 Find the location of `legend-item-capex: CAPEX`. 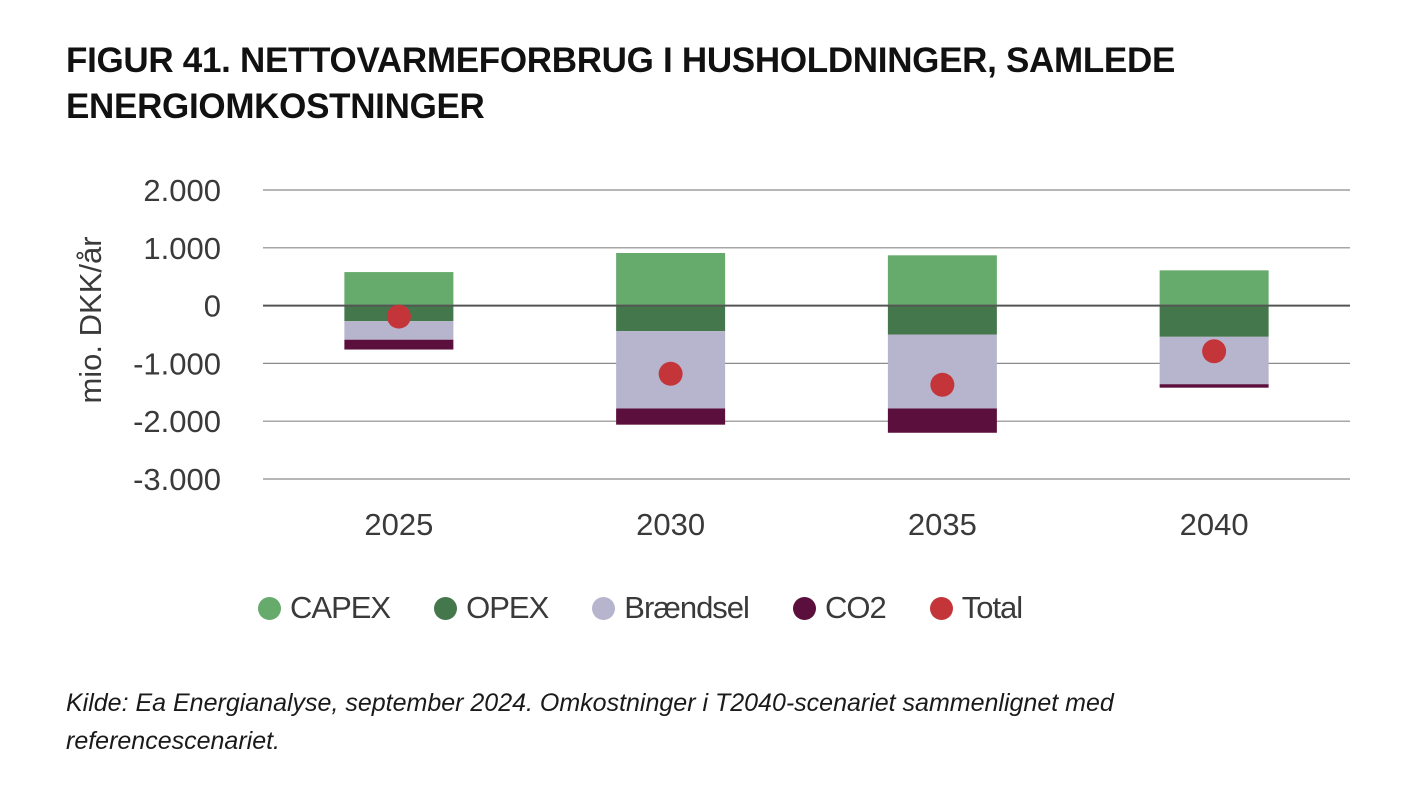

legend-item-capex: CAPEX is located at coordinates (324, 608).